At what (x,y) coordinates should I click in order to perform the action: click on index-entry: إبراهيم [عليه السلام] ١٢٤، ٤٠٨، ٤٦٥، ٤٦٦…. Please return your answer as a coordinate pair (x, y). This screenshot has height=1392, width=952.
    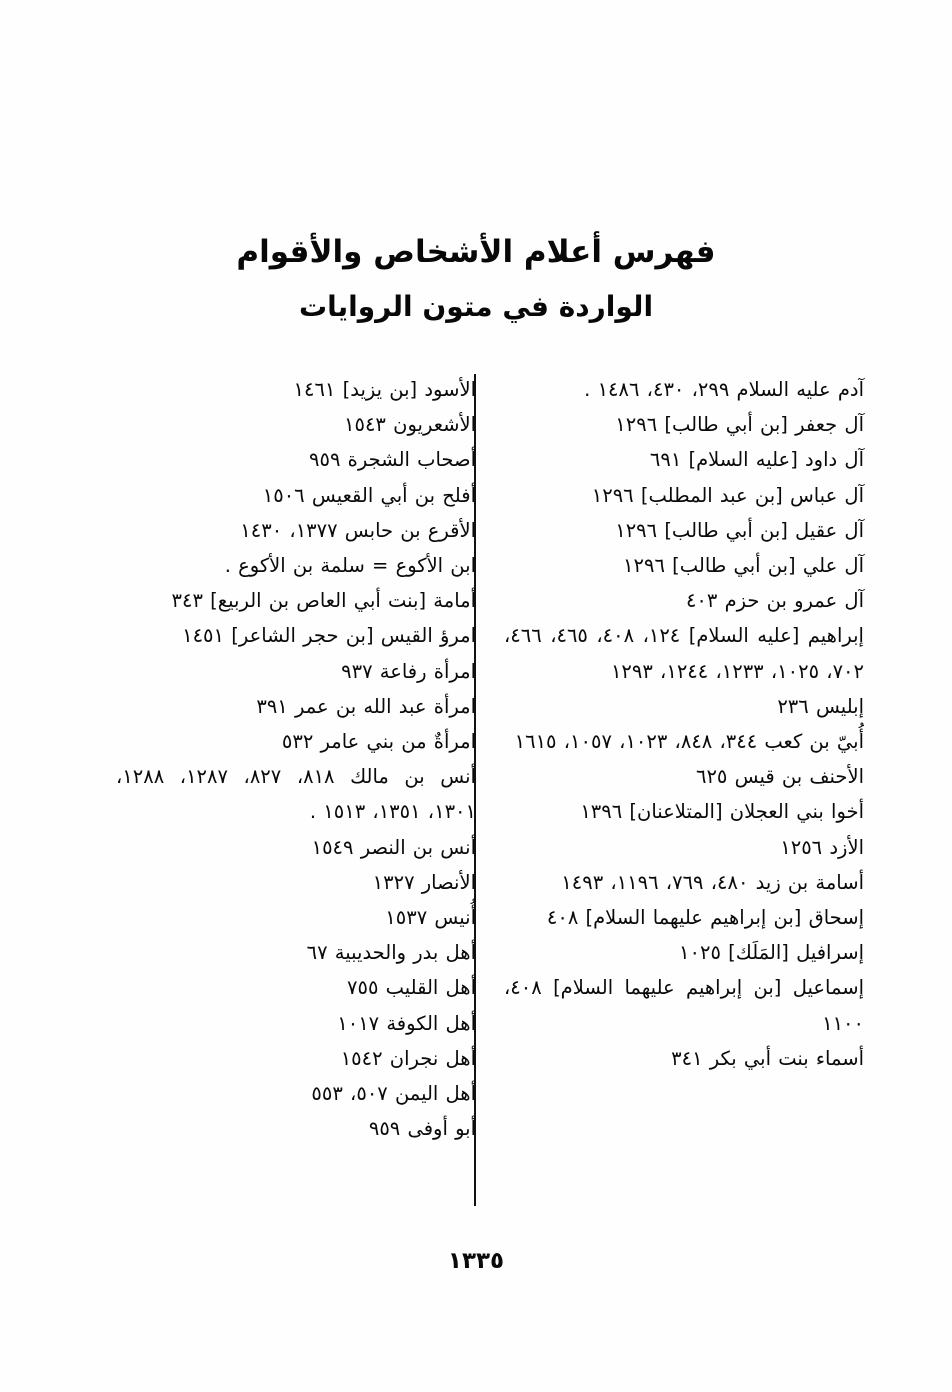
    Looking at the image, I should click on (684, 653).